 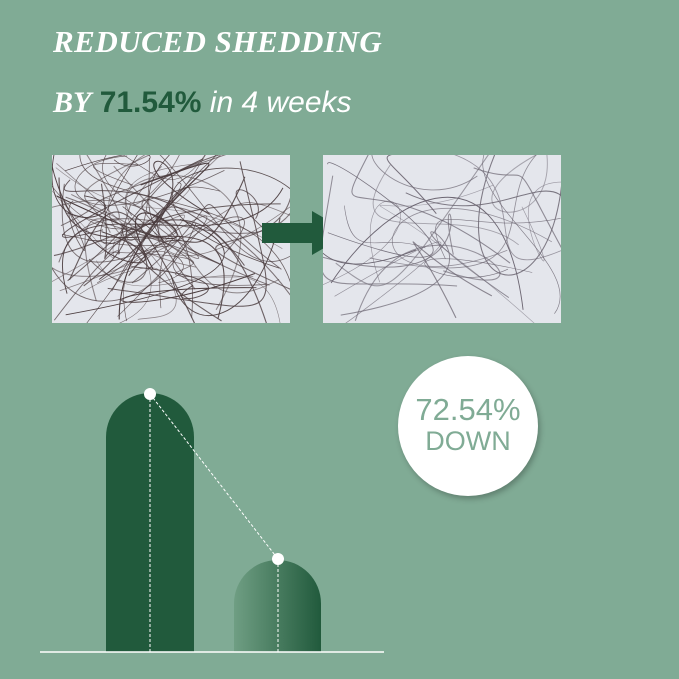 I want to click on after-hair-photo, so click(x=445, y=231).